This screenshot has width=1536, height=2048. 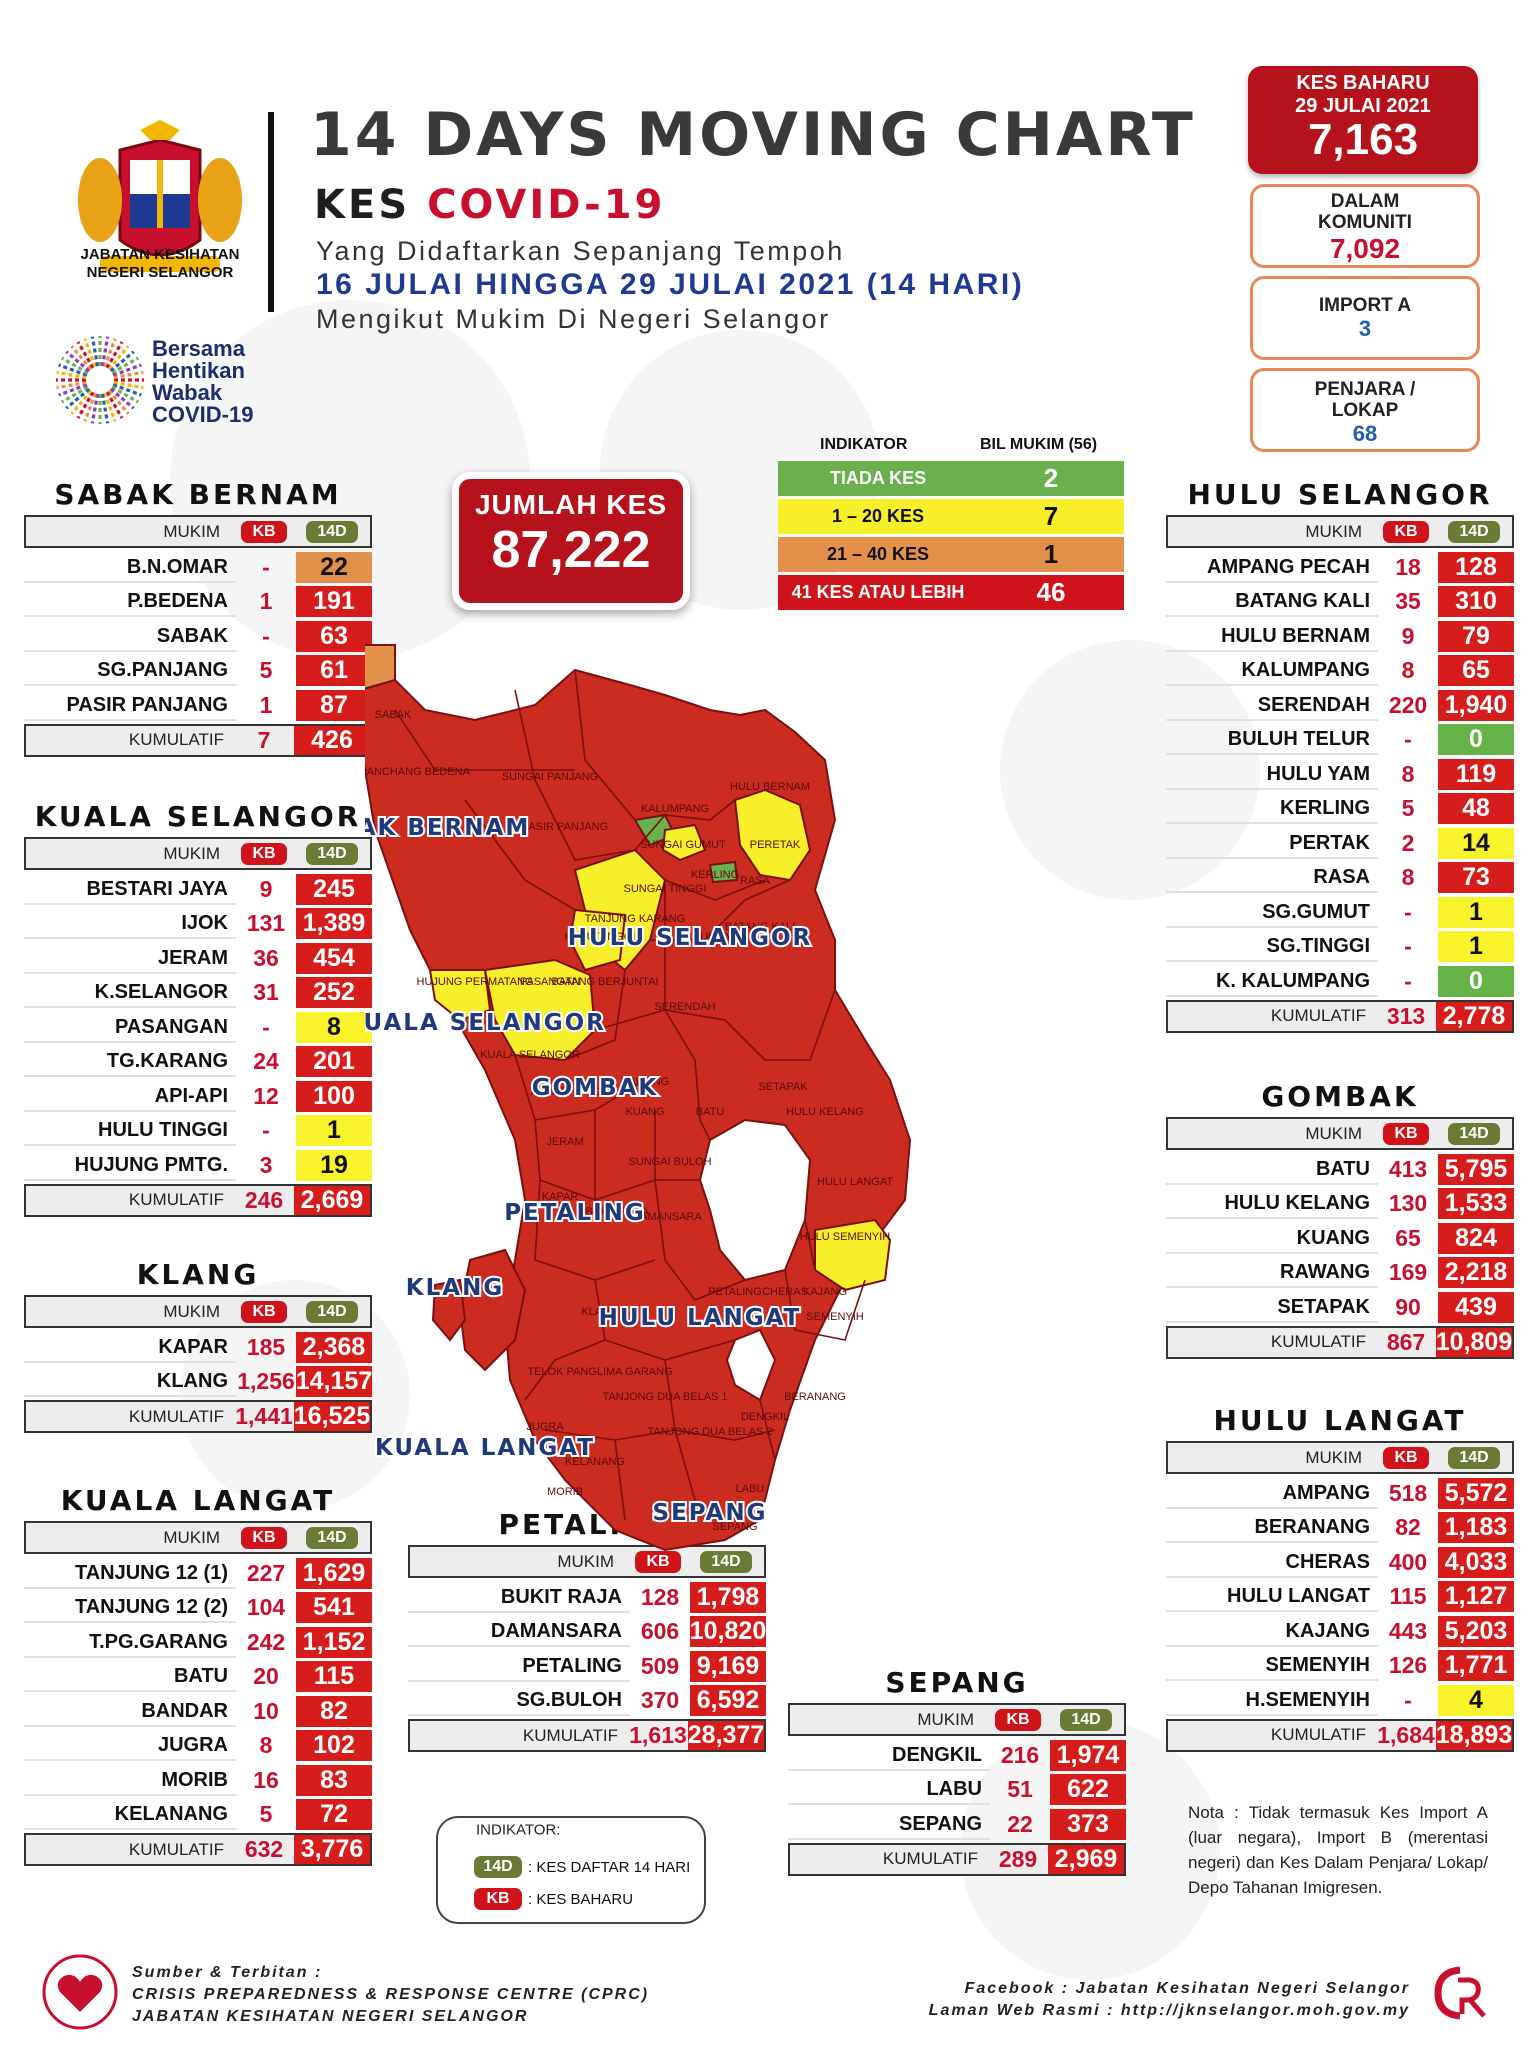 I want to click on new-cases-cell: 5, so click(x=1408, y=808).